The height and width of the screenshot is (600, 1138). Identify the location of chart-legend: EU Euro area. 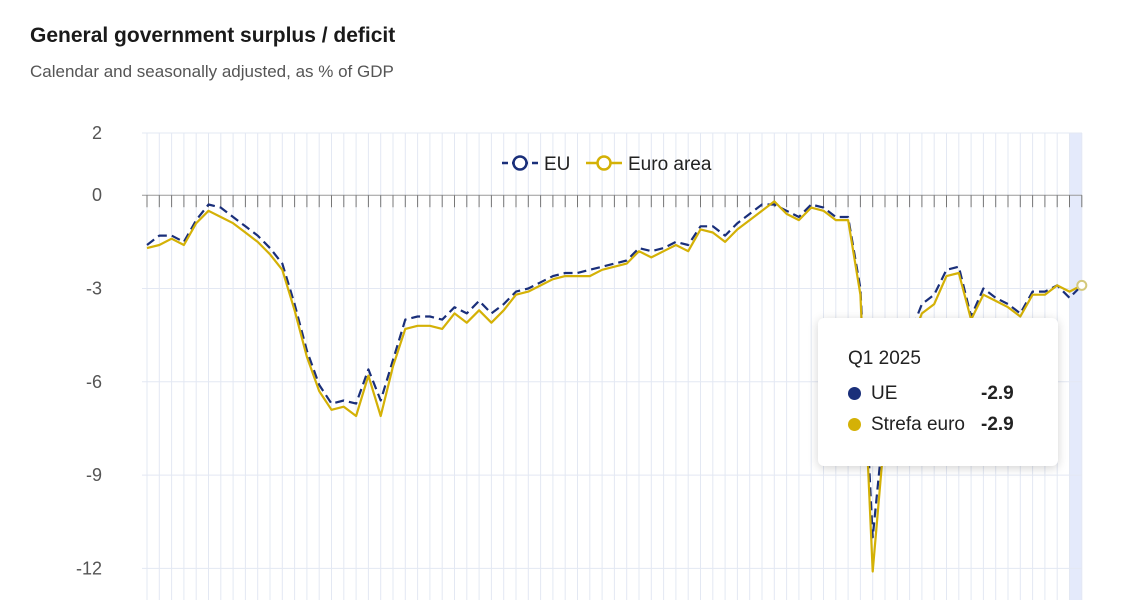
(607, 164).